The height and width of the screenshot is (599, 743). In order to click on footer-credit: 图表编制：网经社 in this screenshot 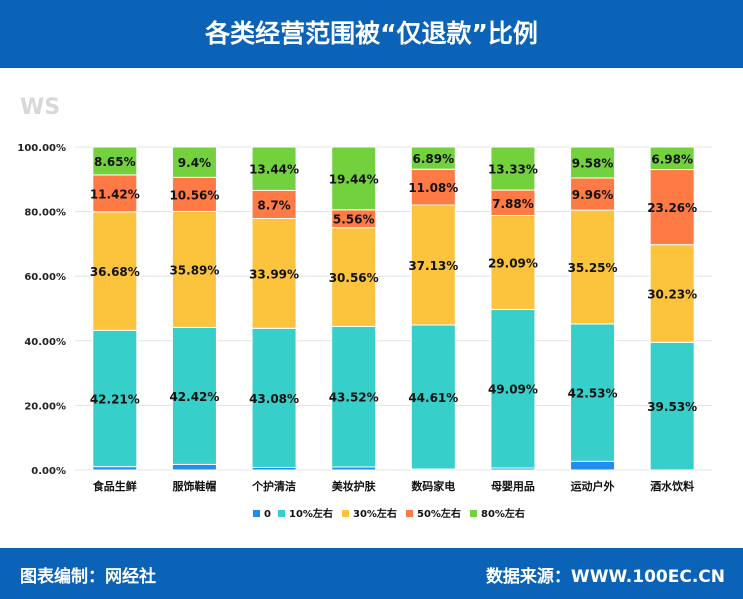, I will do `click(88, 577)`.